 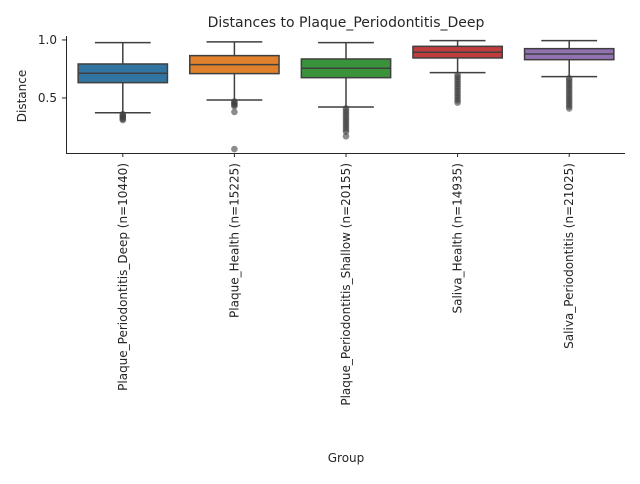 I want to click on y-axis-label: Distance, so click(x=22, y=96).